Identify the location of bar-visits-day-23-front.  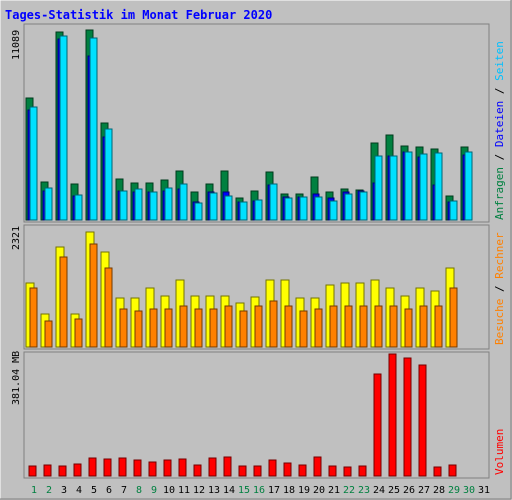
(363, 326).